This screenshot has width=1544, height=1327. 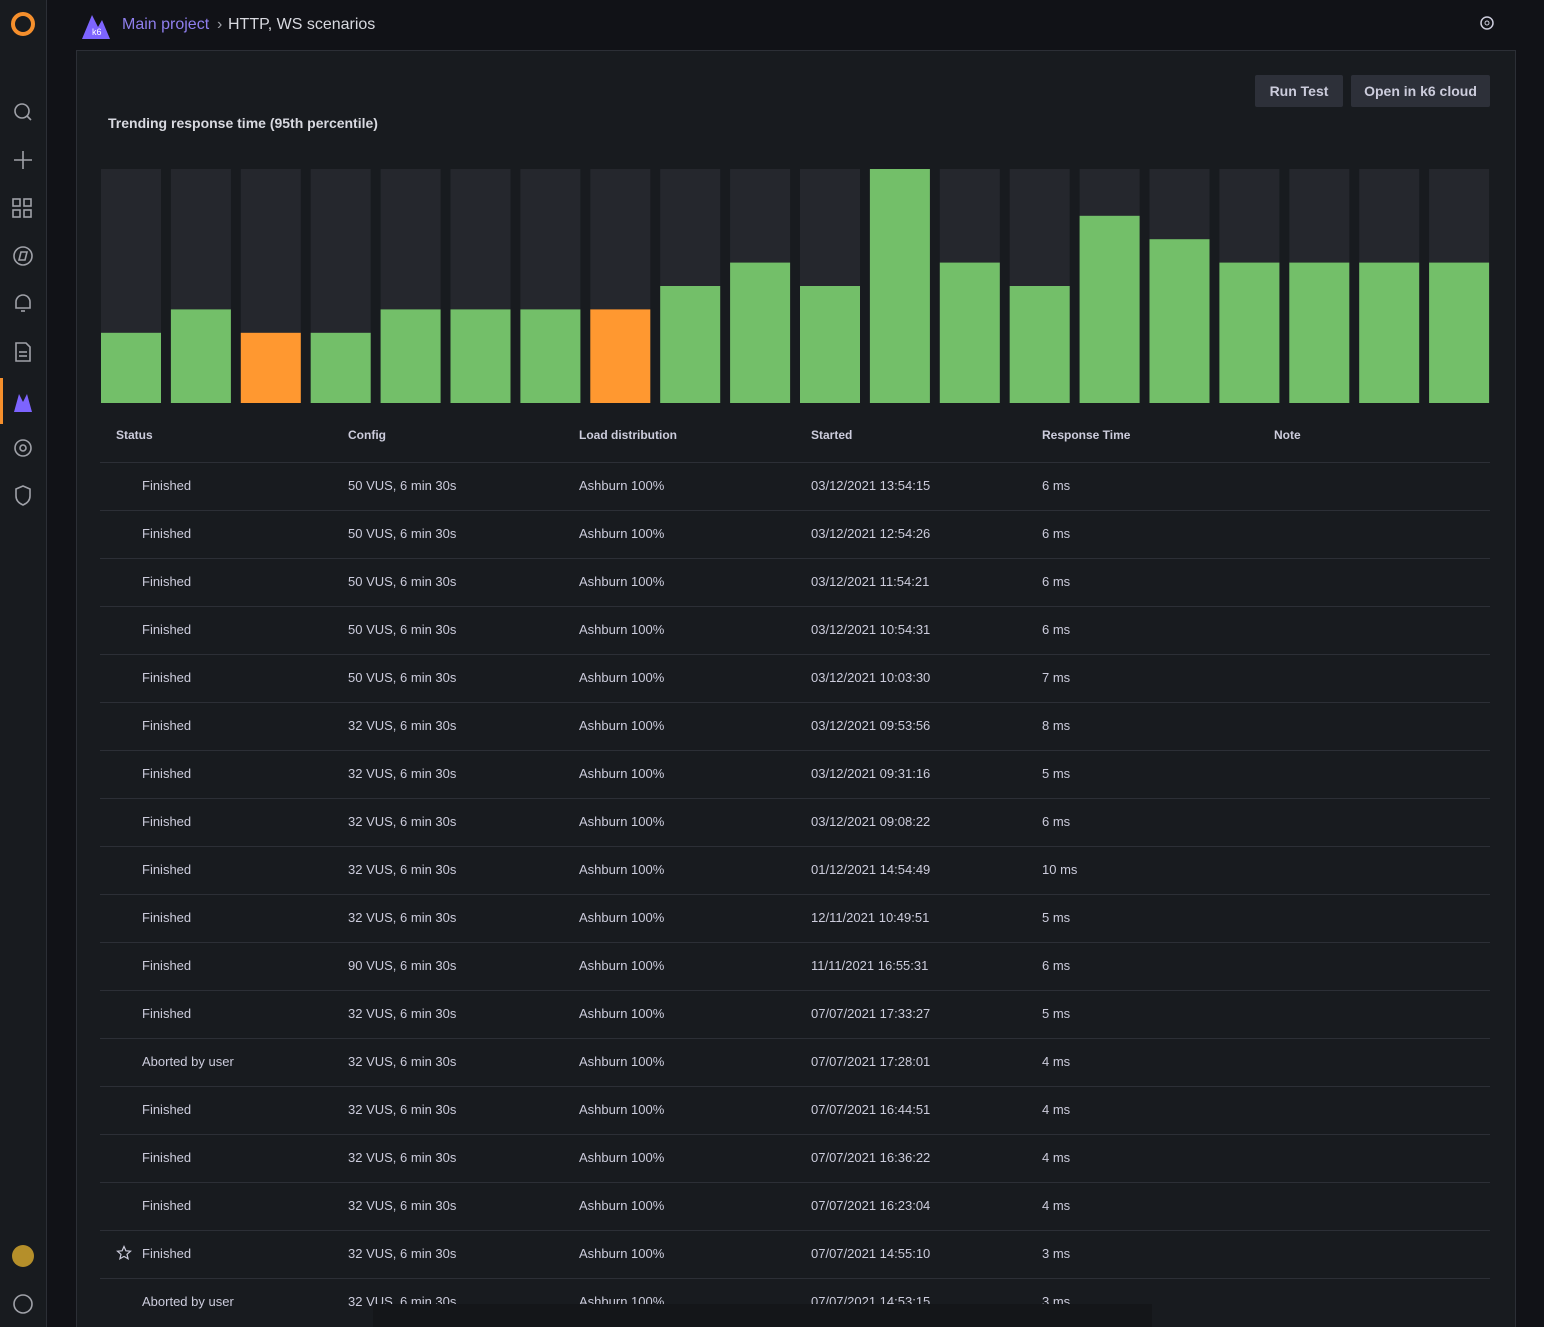 What do you see at coordinates (1487, 23) in the screenshot?
I see `settings-icon` at bounding box center [1487, 23].